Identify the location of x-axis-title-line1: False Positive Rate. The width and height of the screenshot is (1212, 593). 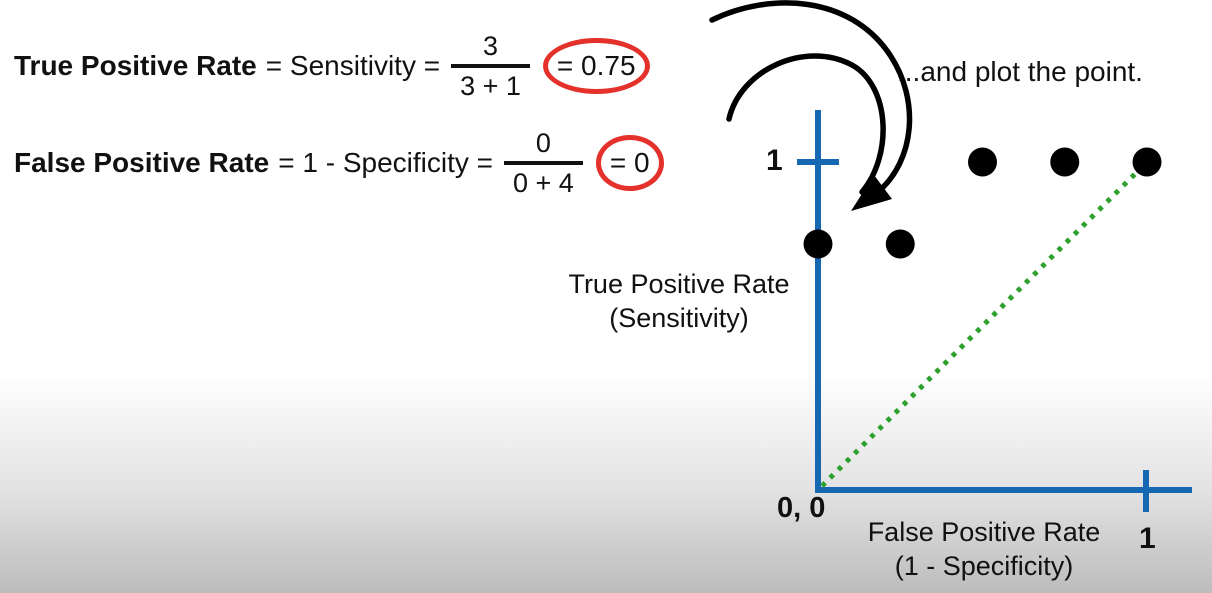
(984, 532).